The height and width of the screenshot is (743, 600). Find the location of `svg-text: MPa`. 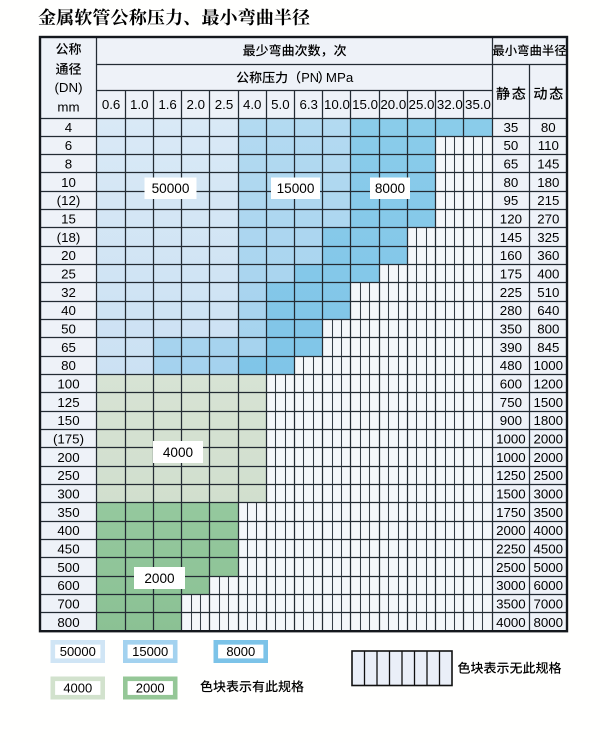

svg-text: MPa is located at coordinates (340, 77).